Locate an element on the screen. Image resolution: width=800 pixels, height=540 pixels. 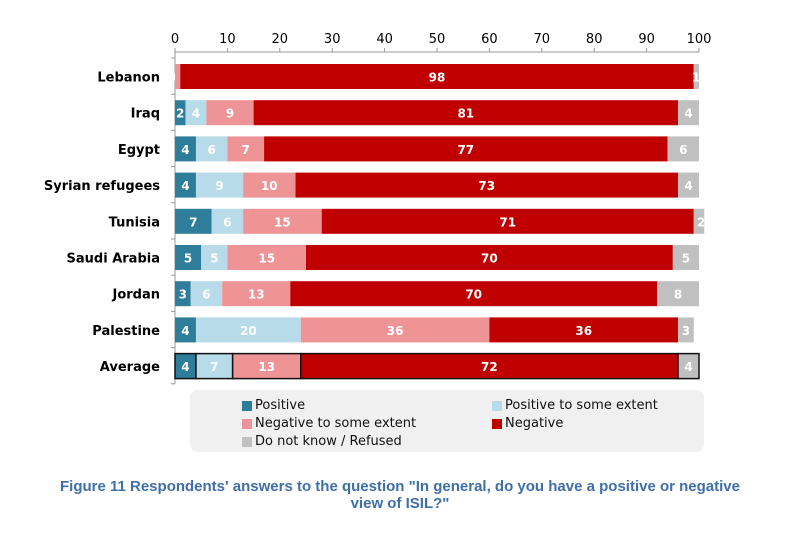
data-label: 8 is located at coordinates (678, 295).